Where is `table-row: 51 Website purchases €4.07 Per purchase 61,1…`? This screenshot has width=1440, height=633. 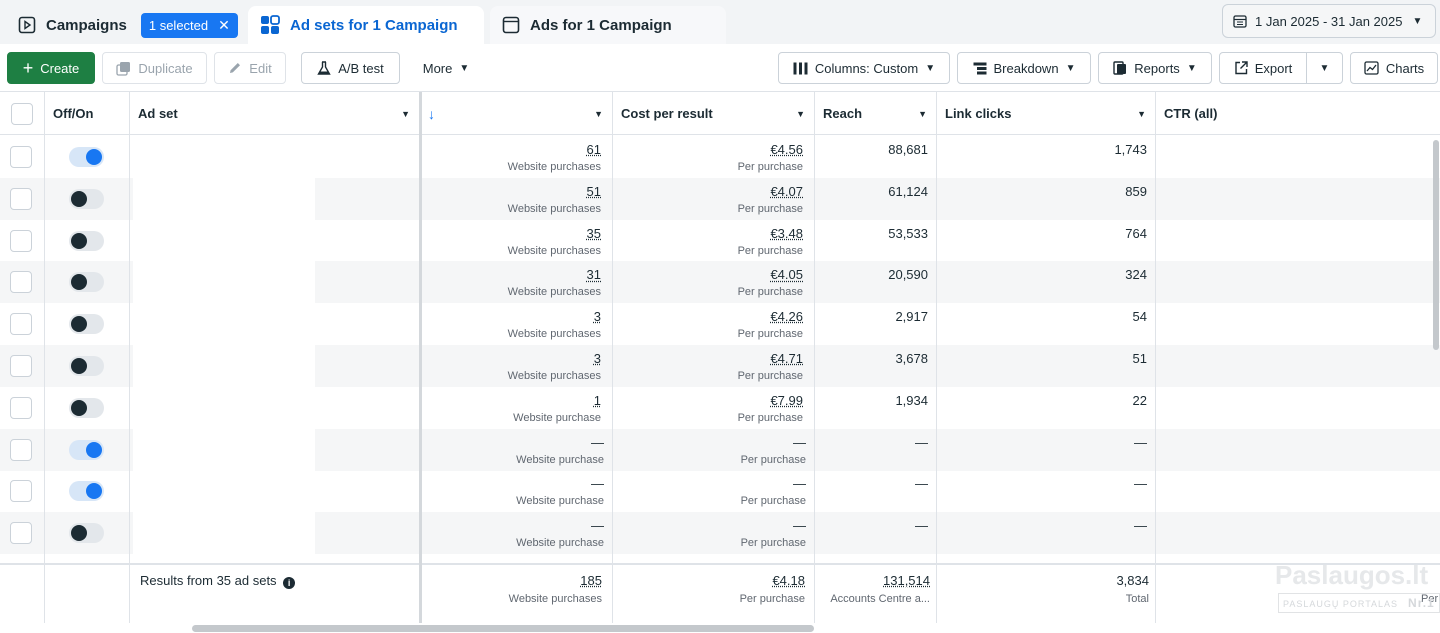
table-row: 51 Website purchases €4.07 Per purchase 61,1… is located at coordinates (720, 198).